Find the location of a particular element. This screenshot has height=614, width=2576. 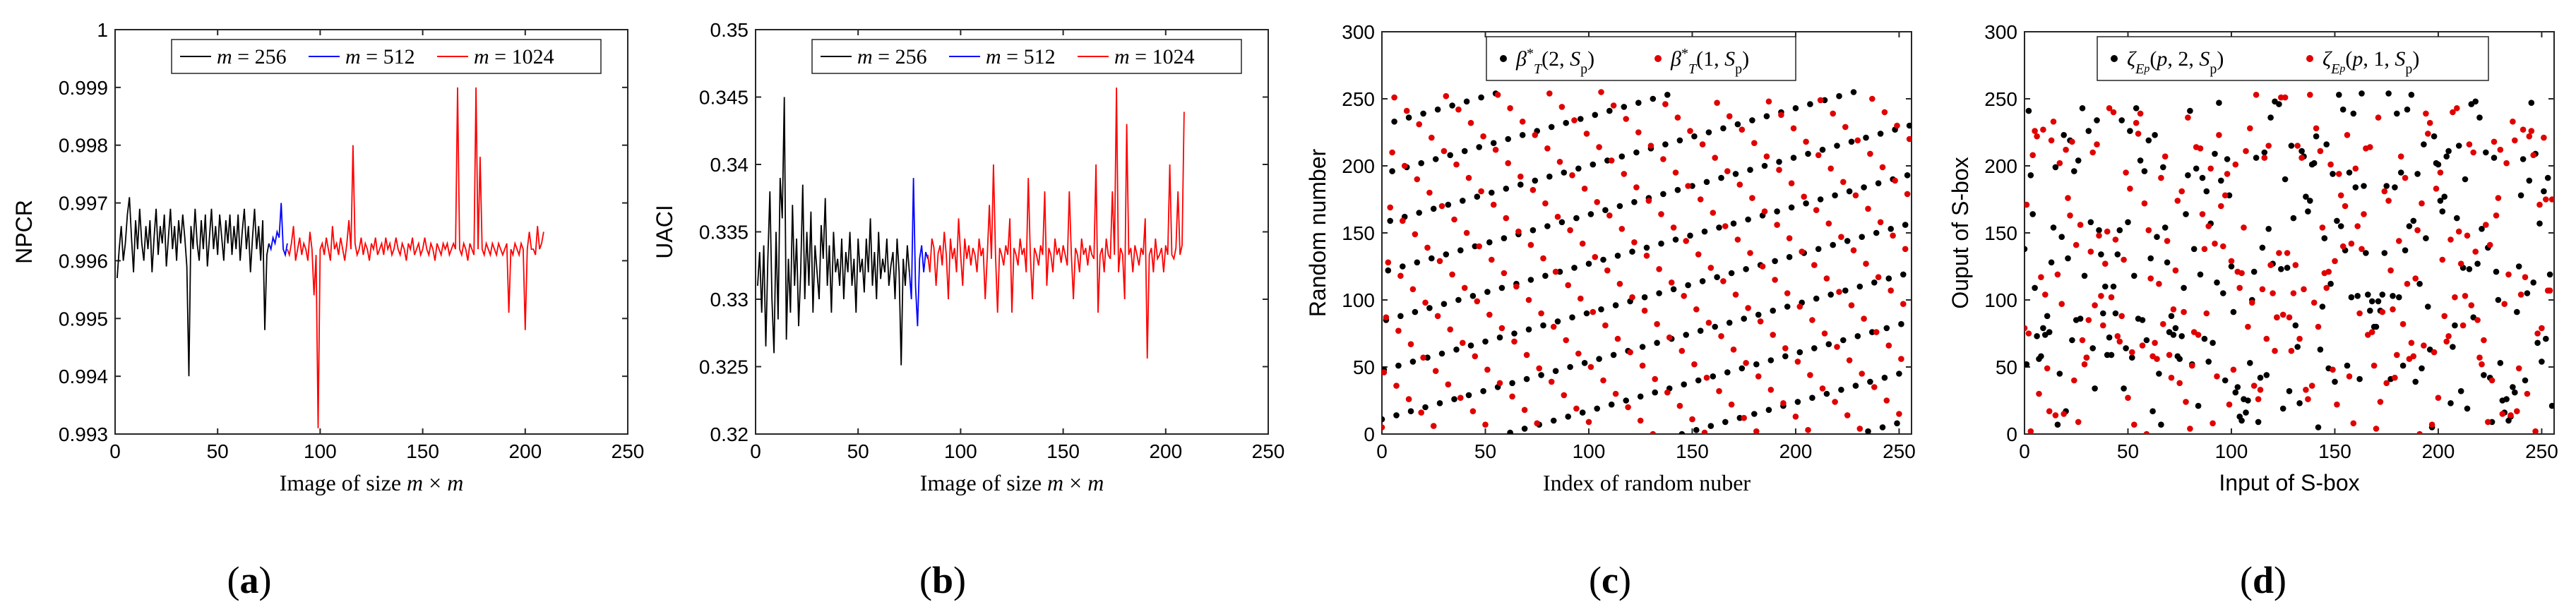

legend-label-1: m = 512 is located at coordinates (1021, 56).